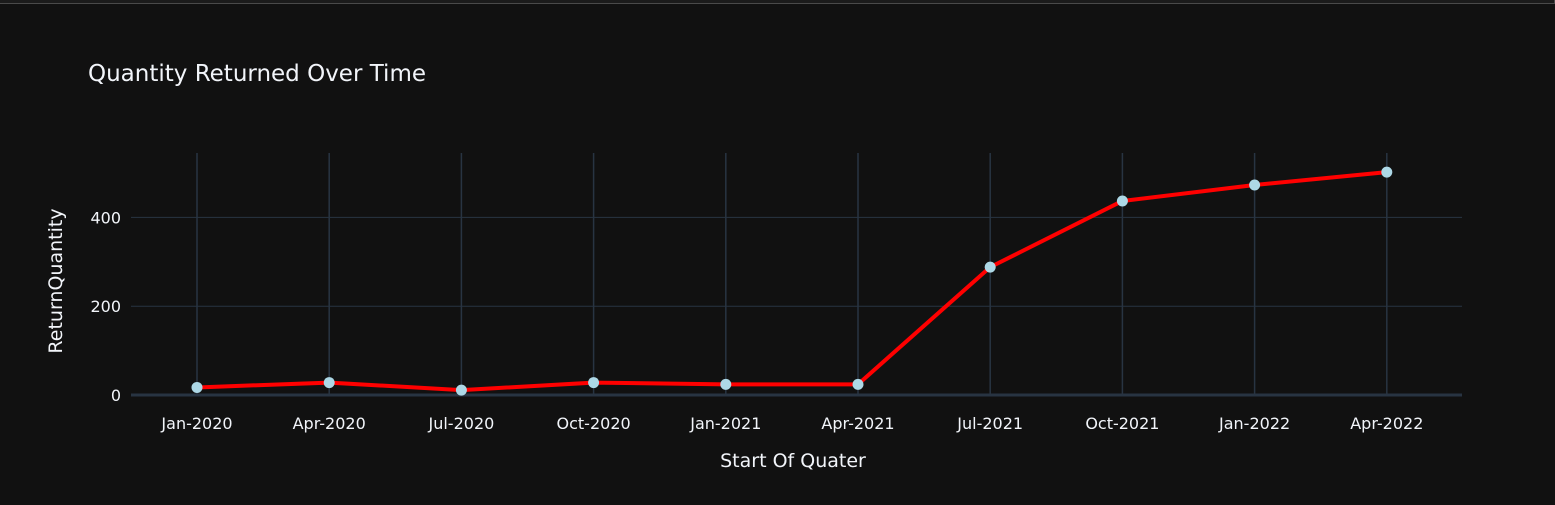 This screenshot has height=505, width=1555. I want to click on x-tick-label: Jul-2021, so click(989, 423).